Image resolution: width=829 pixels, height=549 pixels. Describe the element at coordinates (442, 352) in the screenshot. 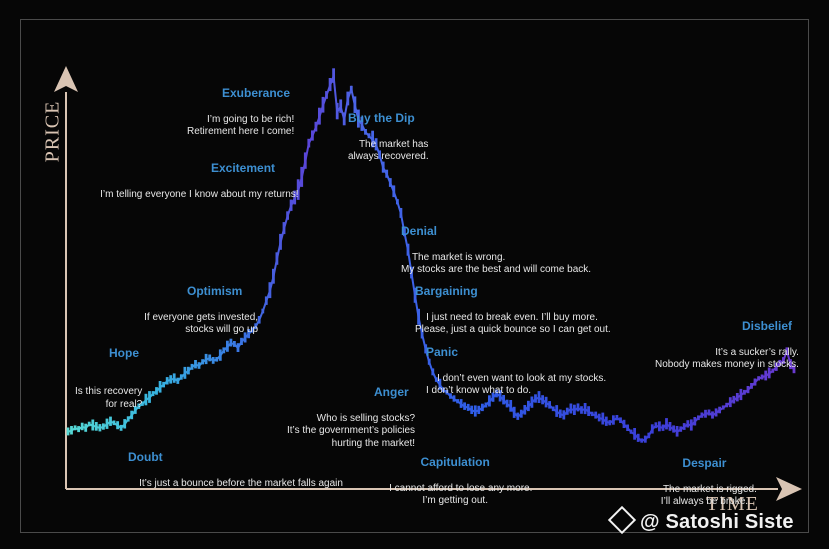

I see `annotation-title: Panic` at that location.